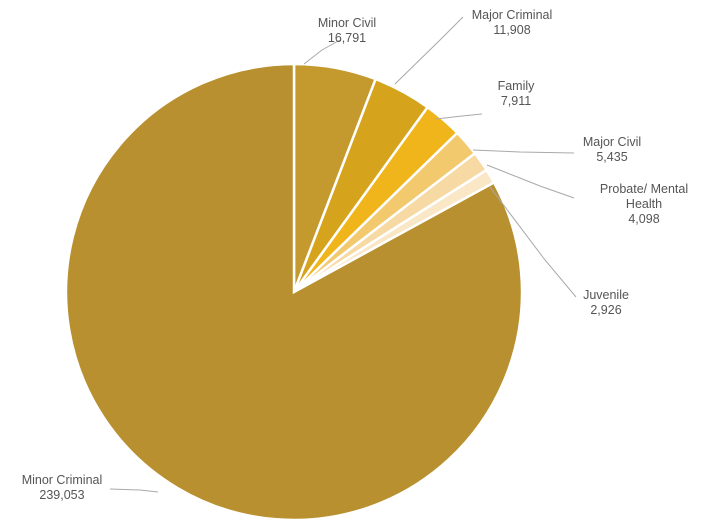  I want to click on slice-name: Major Criminal, so click(512, 15).